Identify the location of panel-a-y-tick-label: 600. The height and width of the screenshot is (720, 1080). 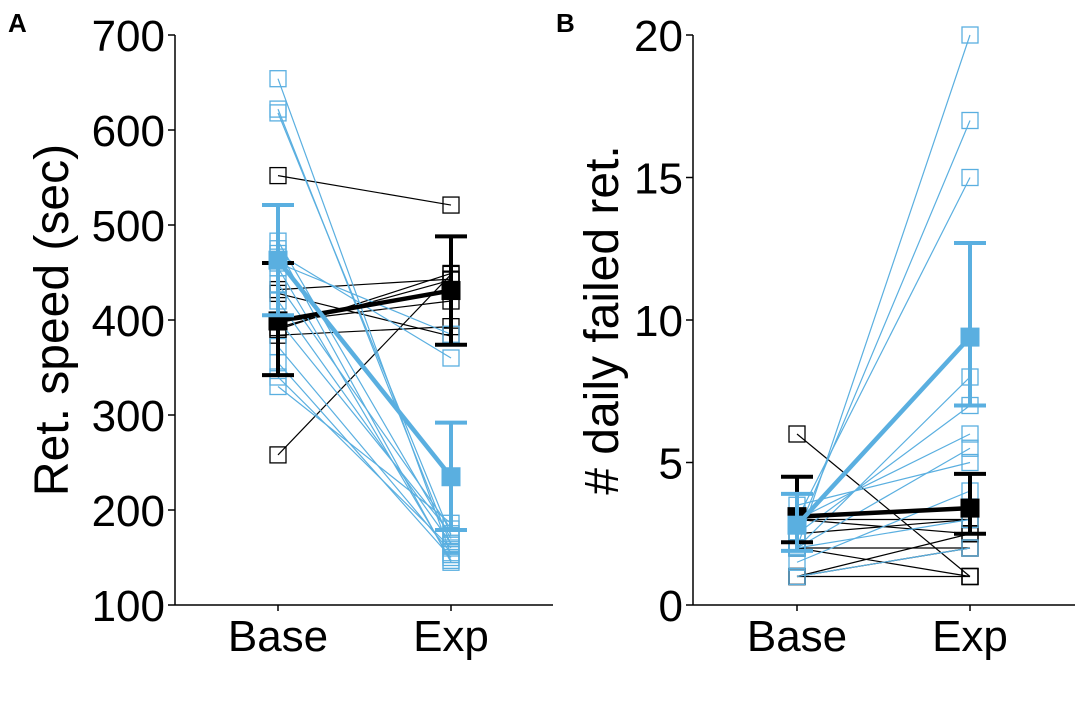
(128, 131).